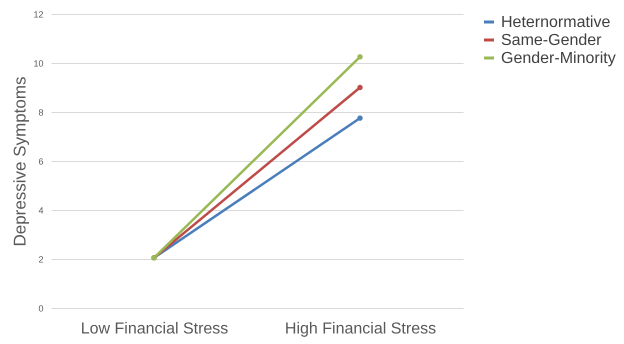 The width and height of the screenshot is (624, 344). I want to click on y-tick-label: 10, so click(38, 63).